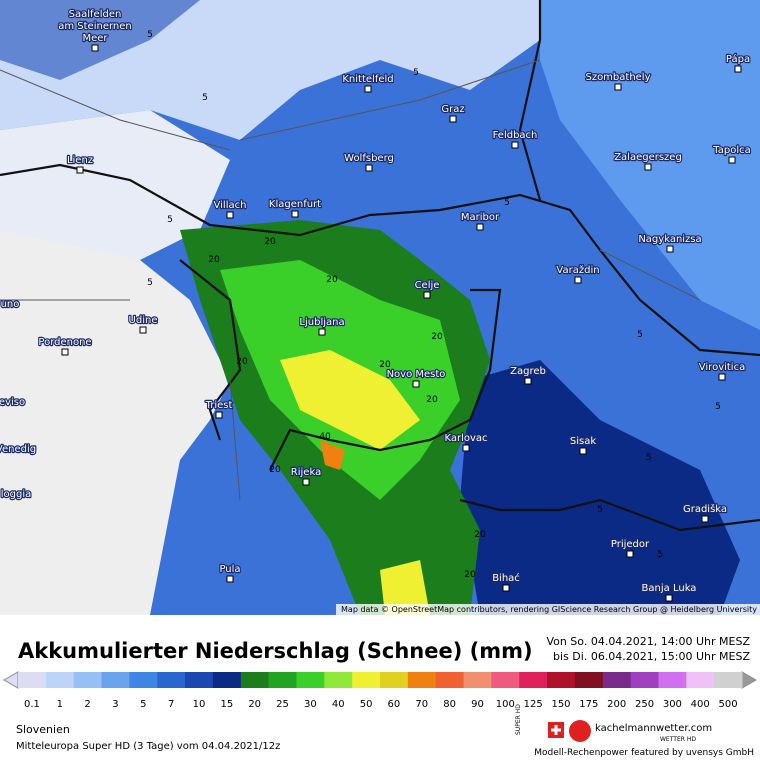  I want to click on legend-arrow-left, so click(10, 680).